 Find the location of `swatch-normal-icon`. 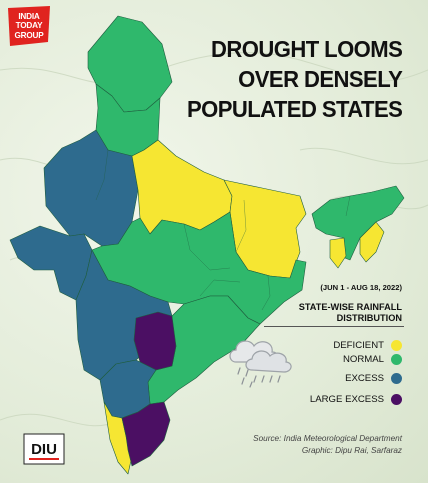

swatch-normal-icon is located at coordinates (396, 359).